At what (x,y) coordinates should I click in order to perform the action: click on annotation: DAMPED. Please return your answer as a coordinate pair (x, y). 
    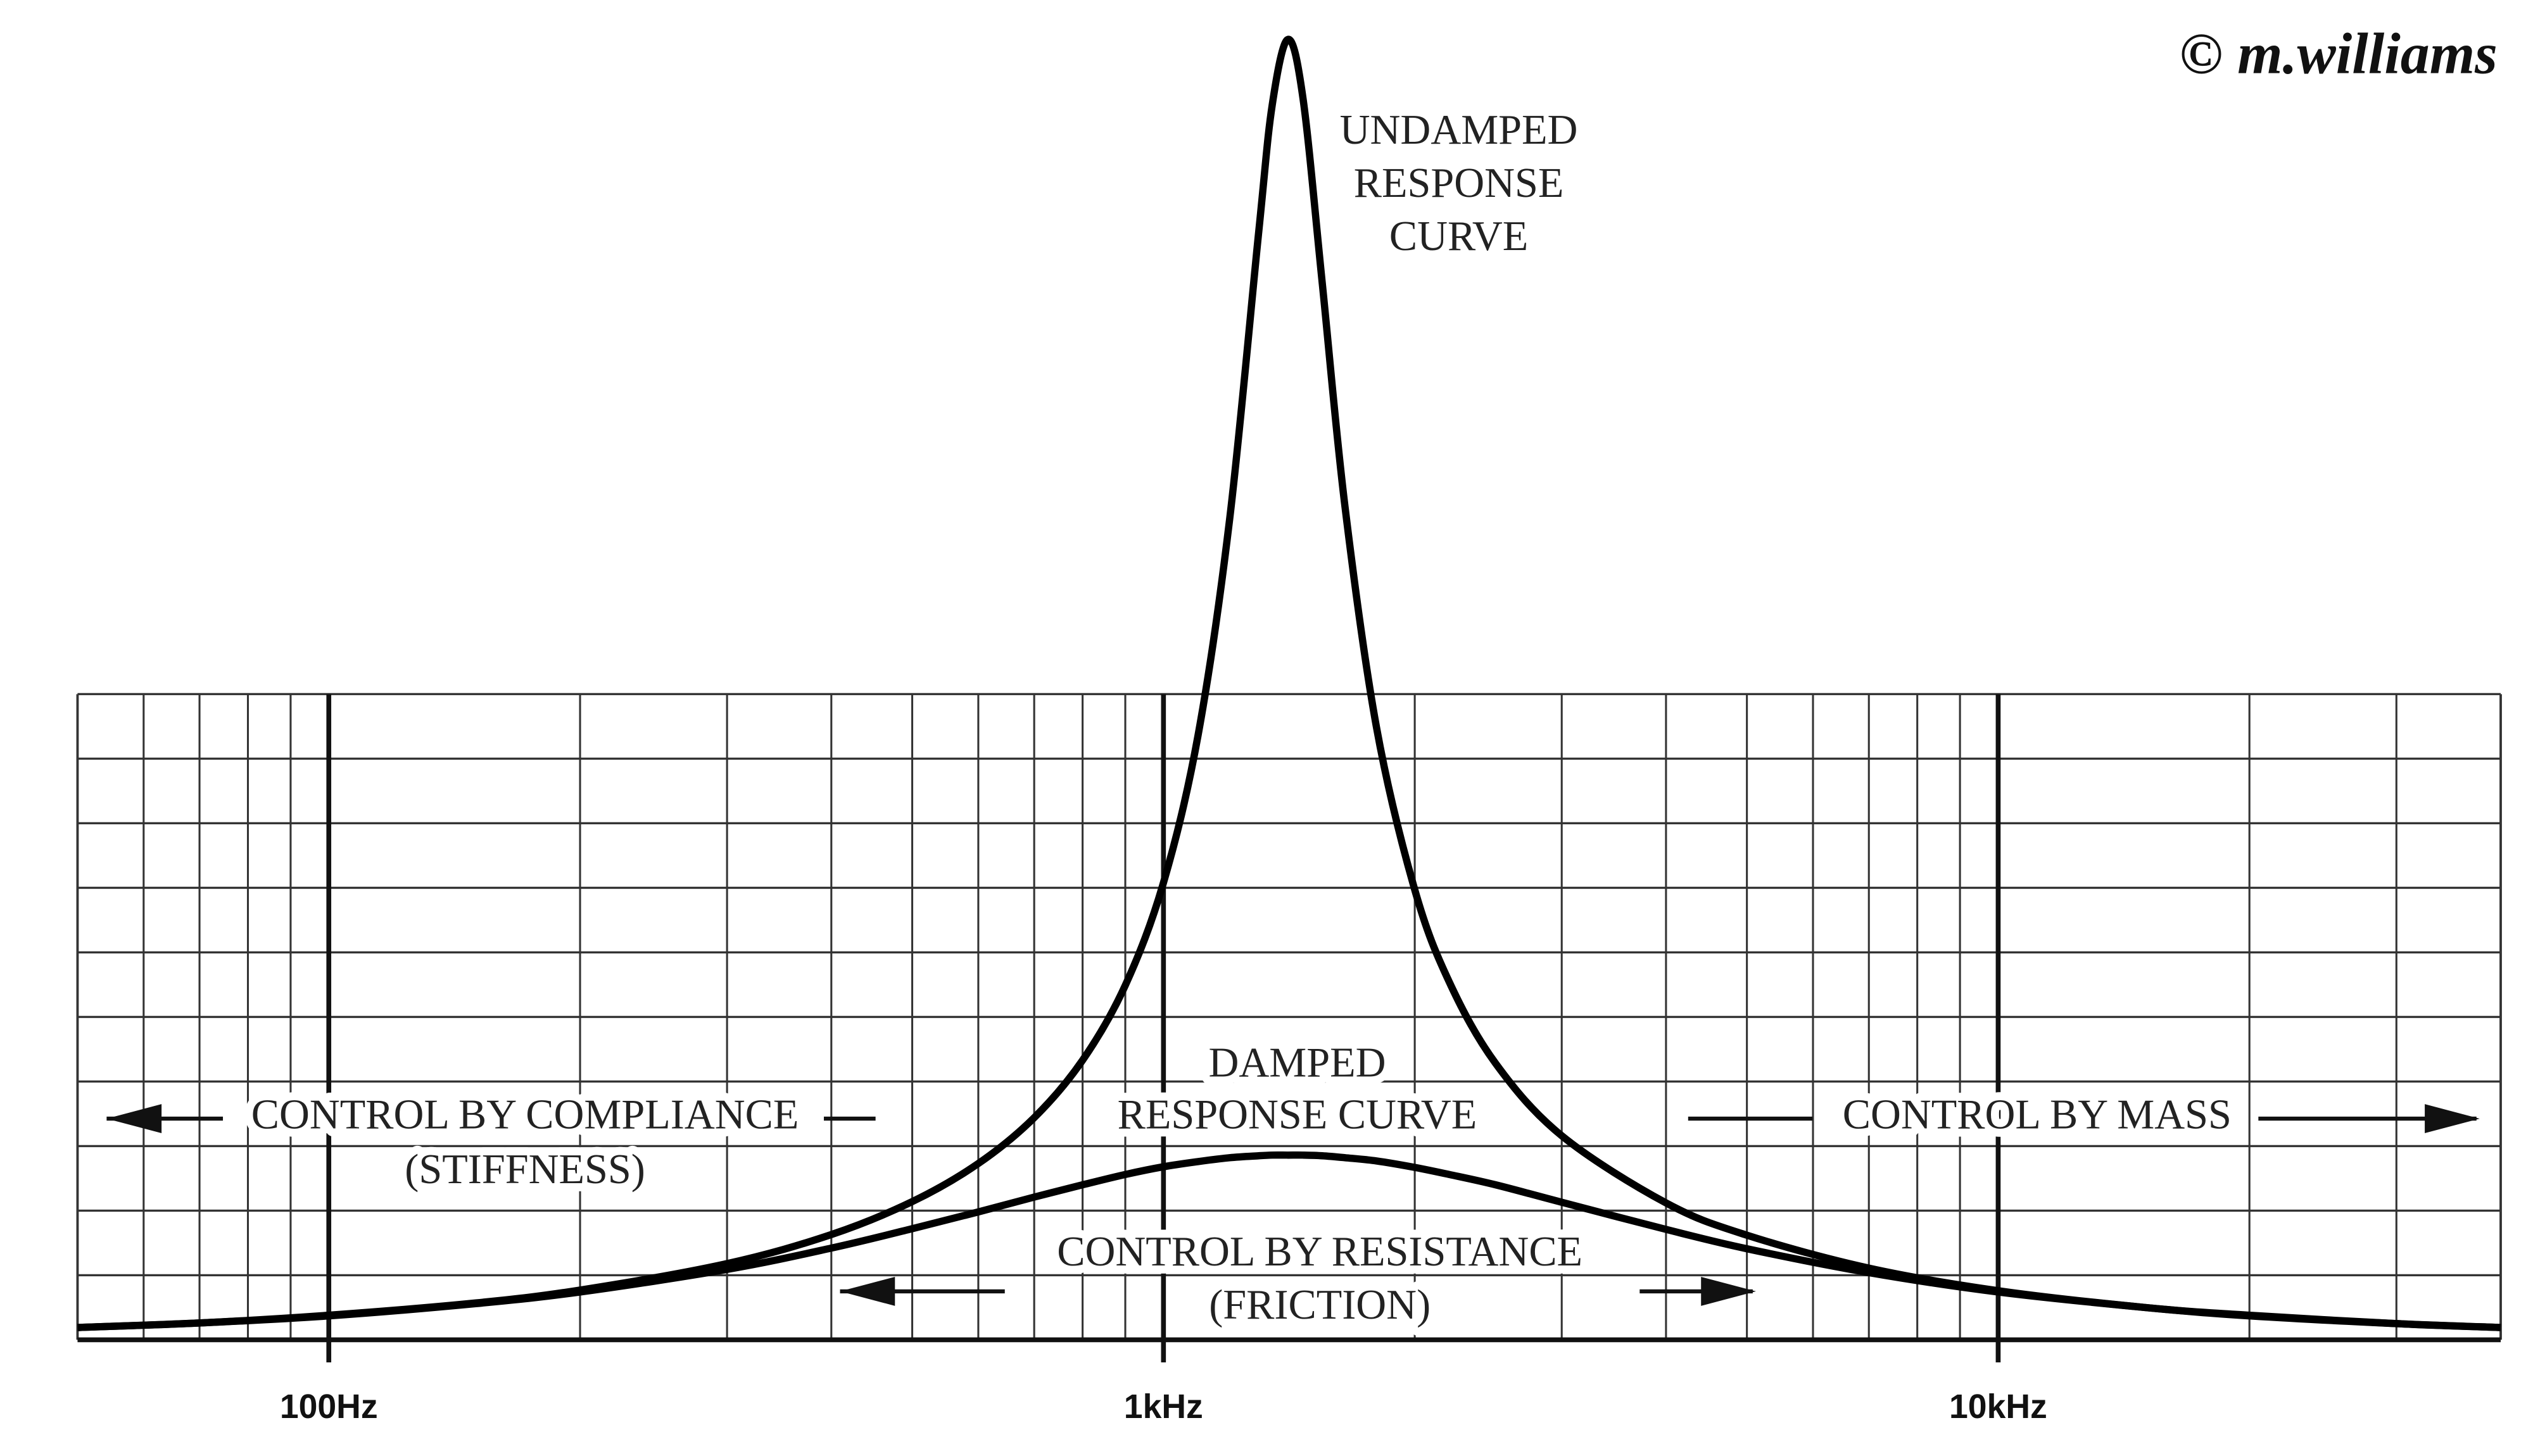
    Looking at the image, I should click on (1297, 1063).